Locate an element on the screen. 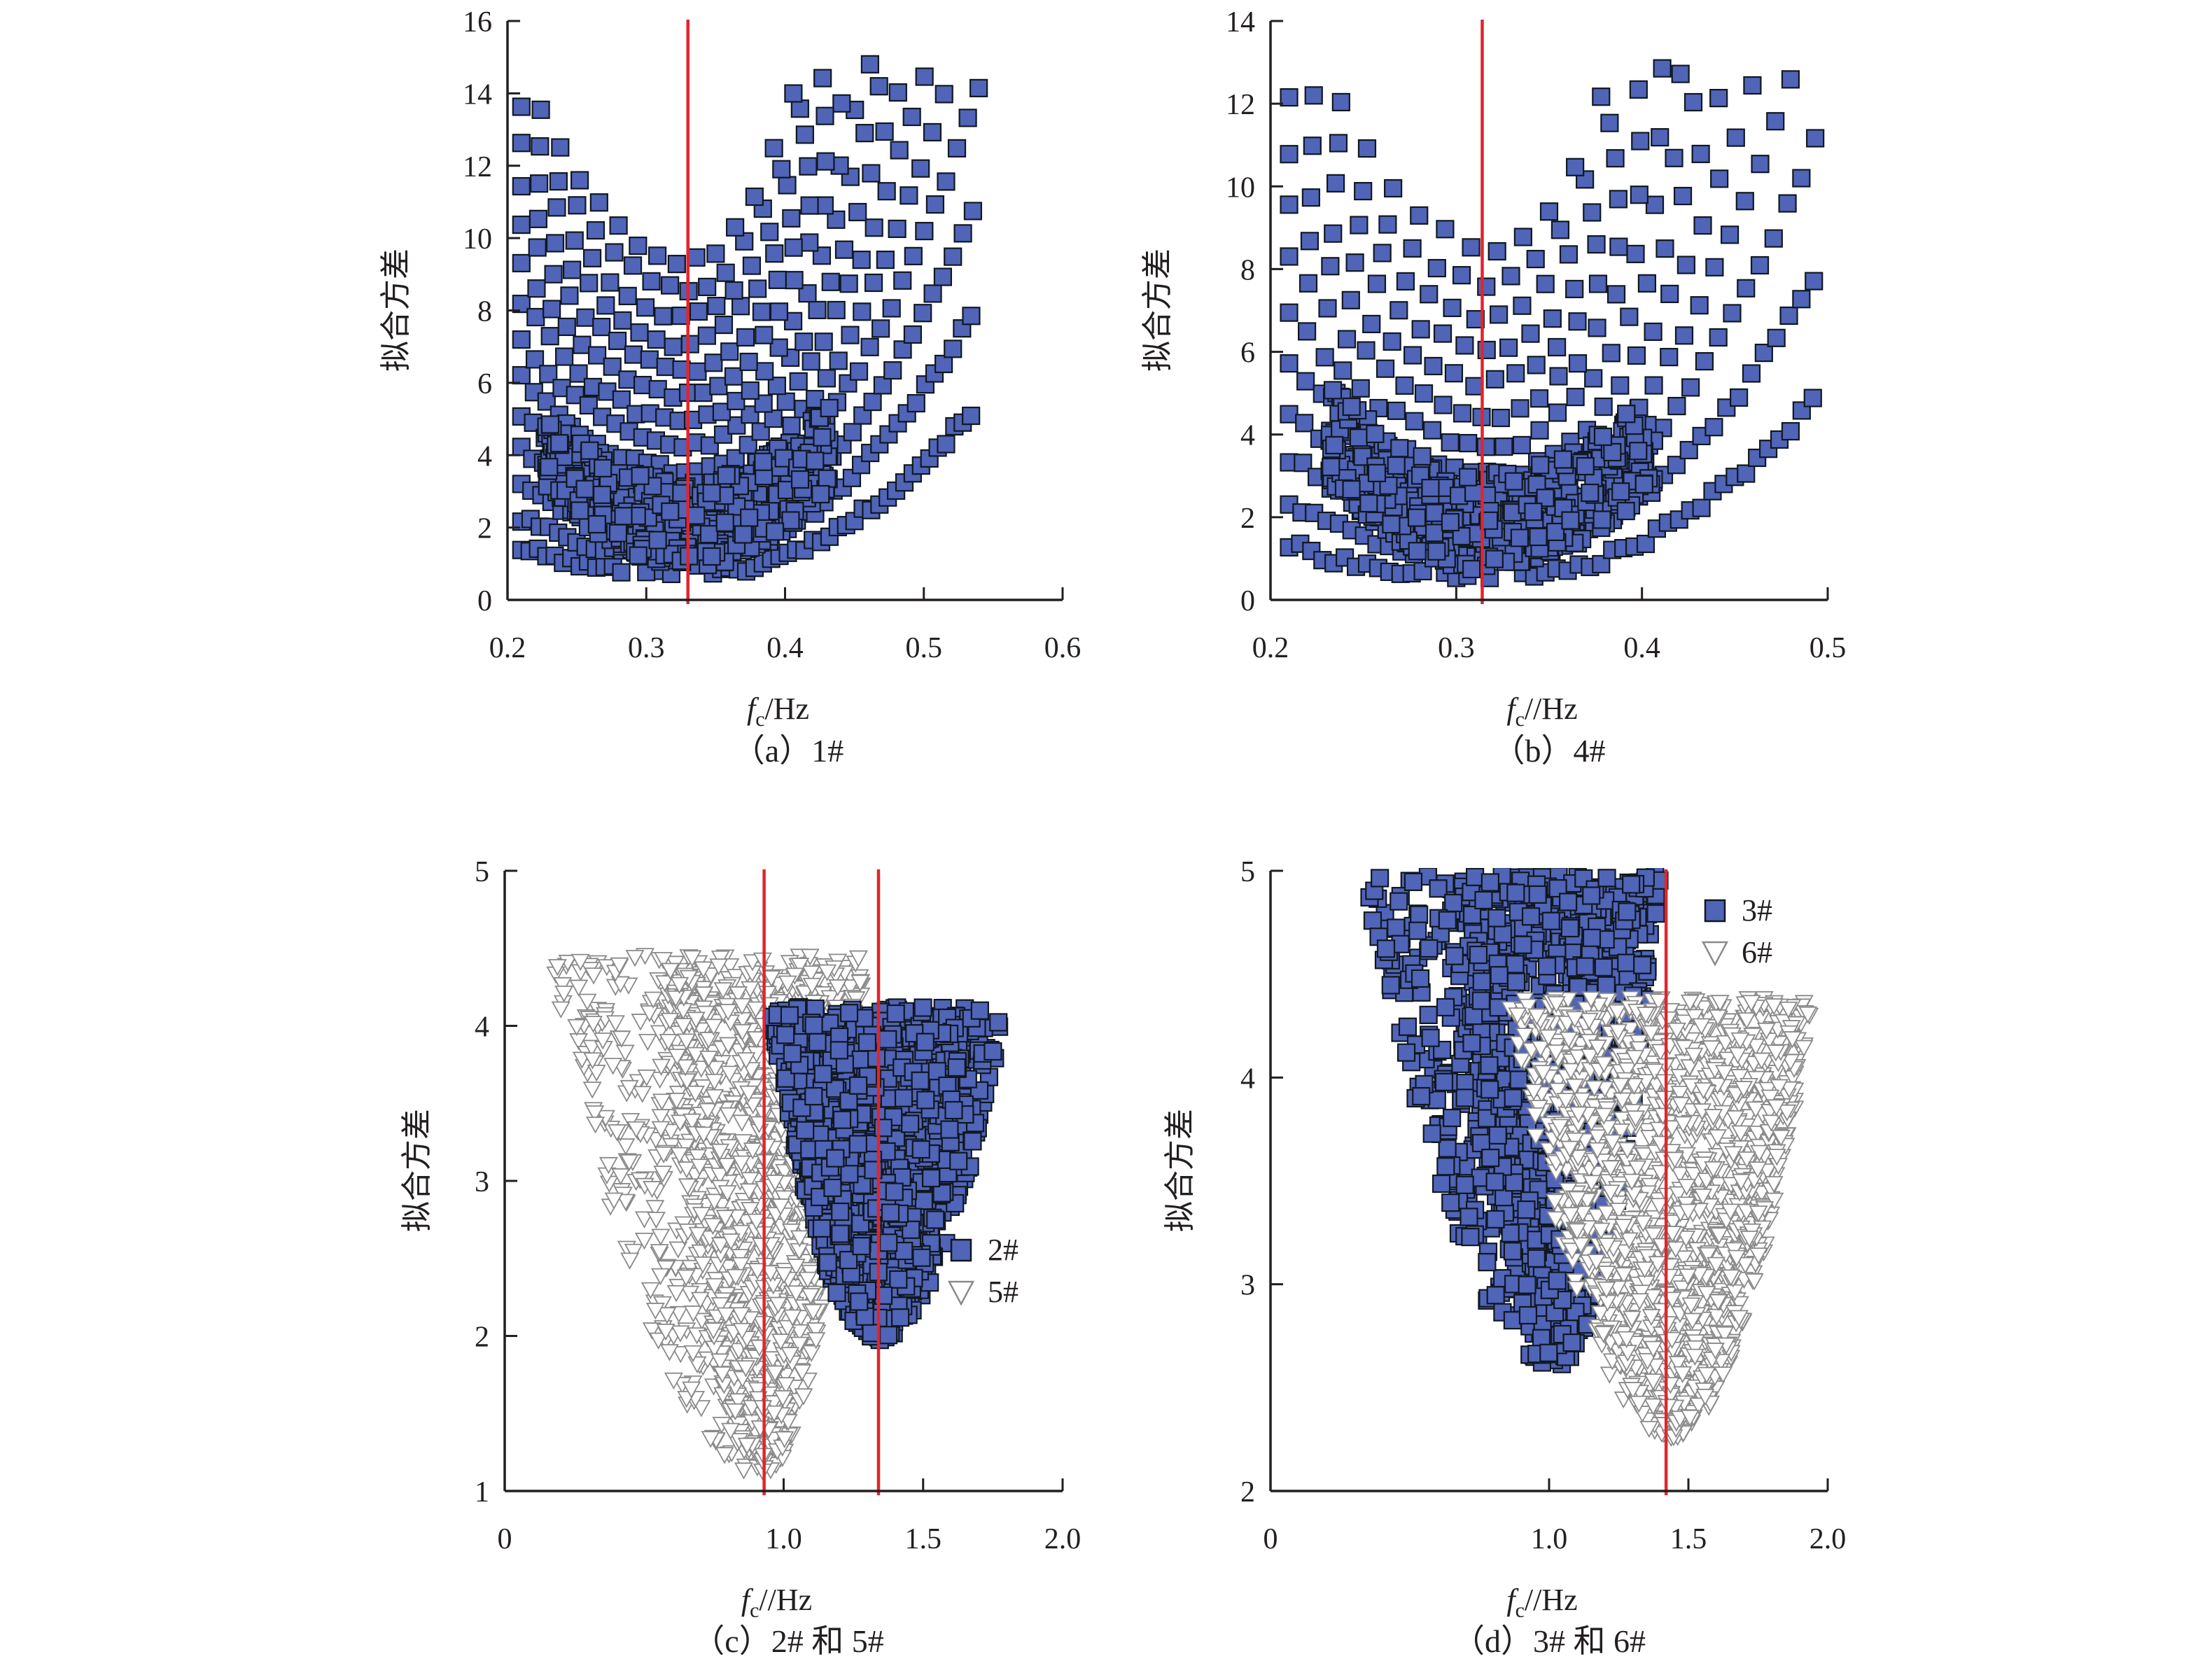 Image resolution: width=2205 pixels, height=1680 pixels. series-4# is located at coordinates (1552, 323).